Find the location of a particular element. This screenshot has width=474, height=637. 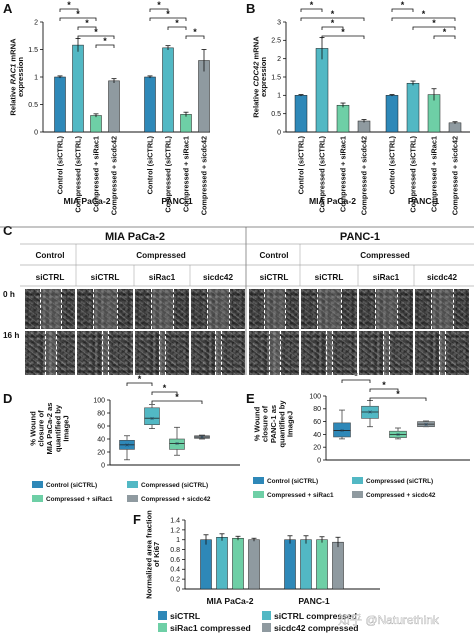

panel-d-mean-marker: × is located at coordinates (152, 419).